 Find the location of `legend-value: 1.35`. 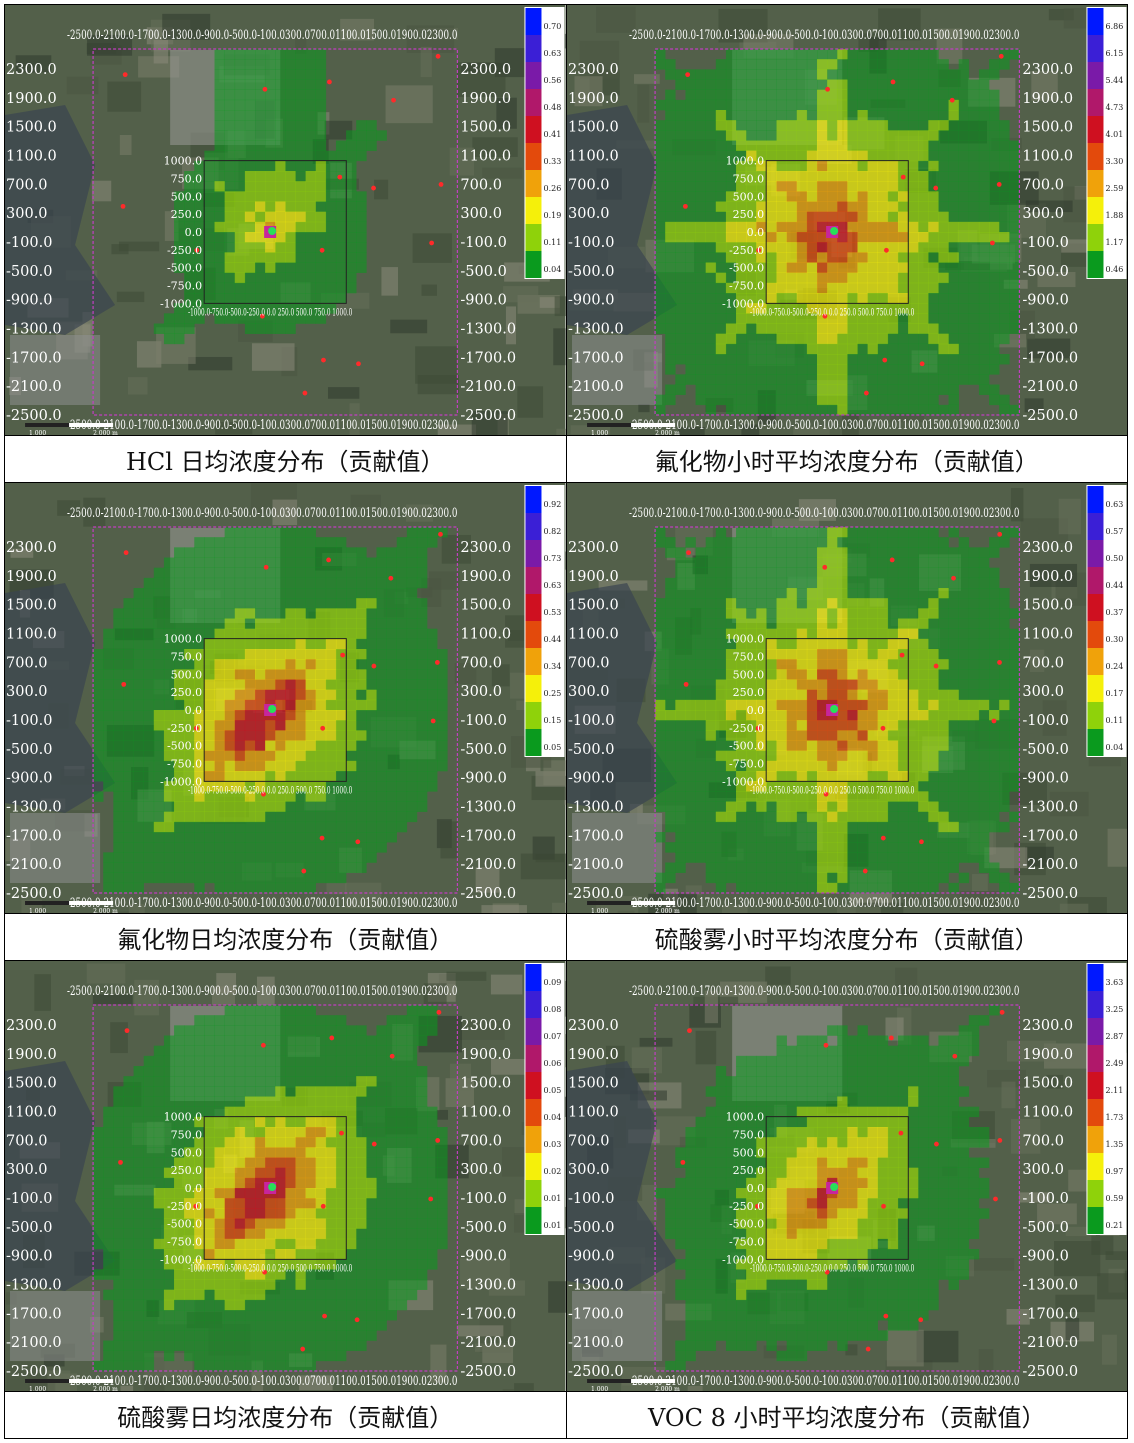

legend-value: 1.35 is located at coordinates (1114, 1144).